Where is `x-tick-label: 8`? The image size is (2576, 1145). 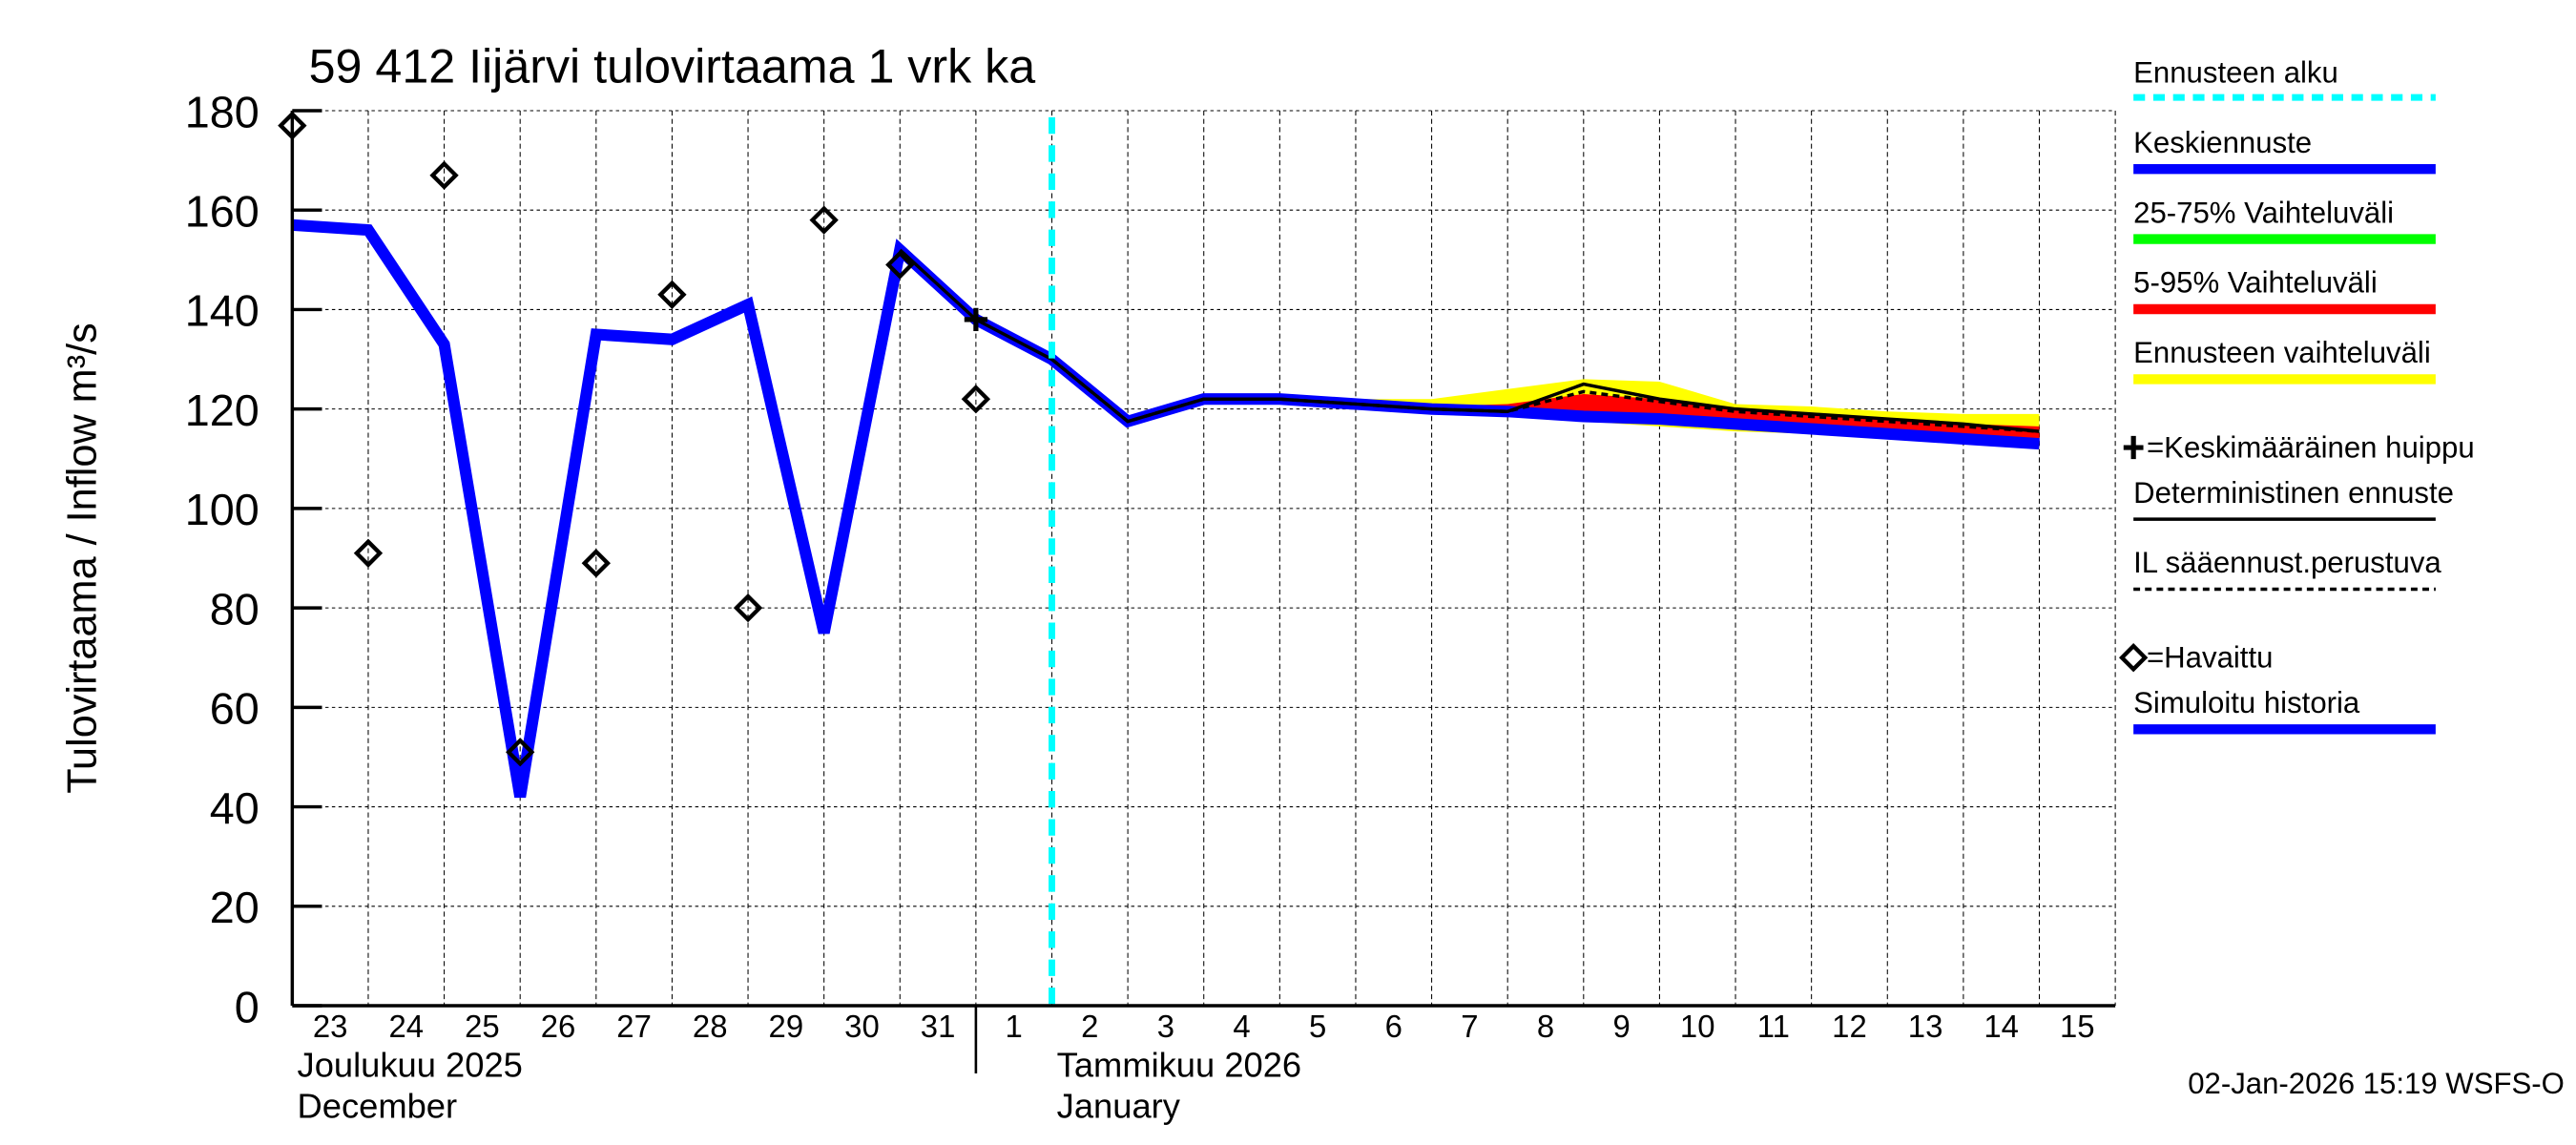 x-tick-label: 8 is located at coordinates (1545, 1026).